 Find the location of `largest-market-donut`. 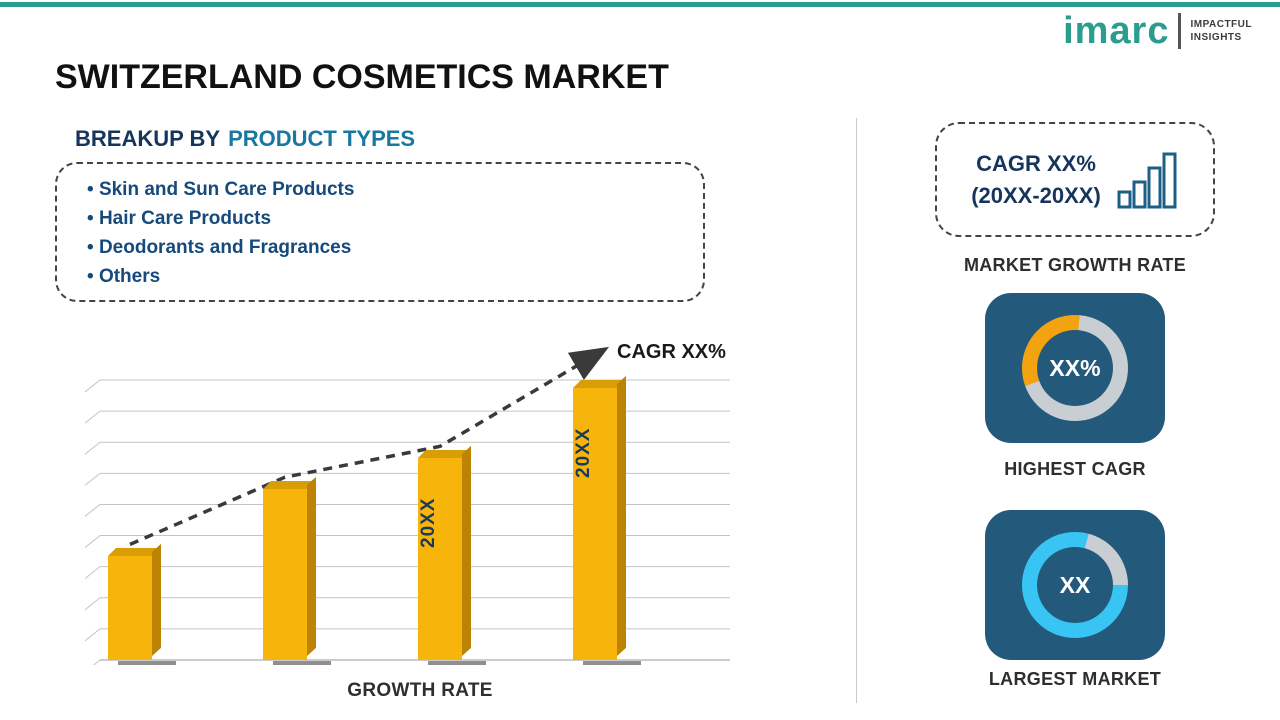

largest-market-donut is located at coordinates (1075, 585).